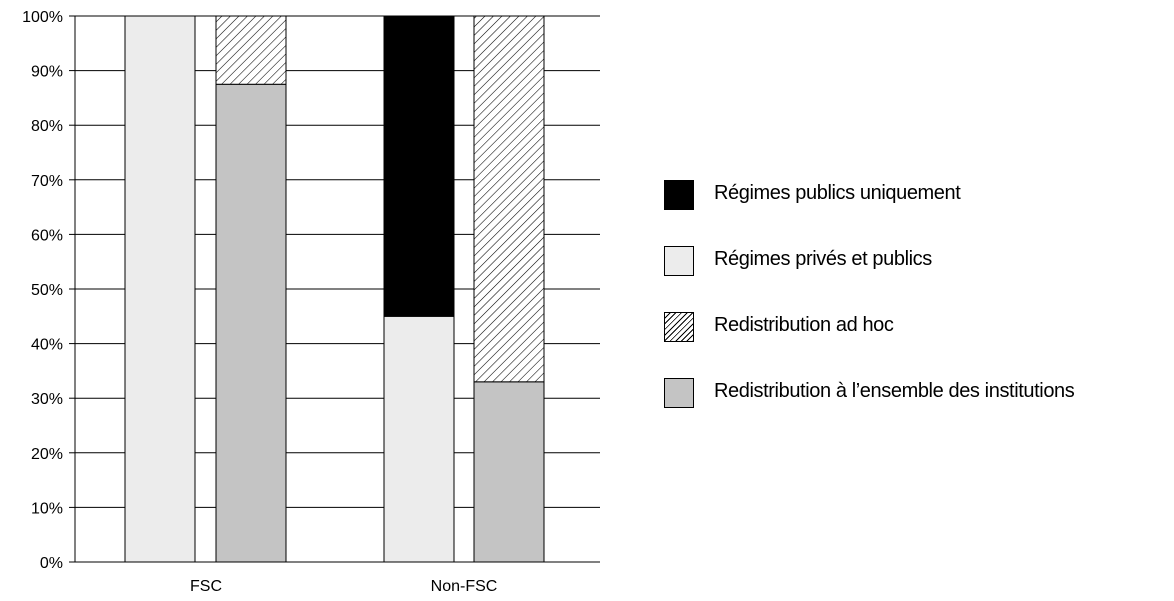 The width and height of the screenshot is (1174, 601). I want to click on y-tick-label: 10%, so click(47, 508).